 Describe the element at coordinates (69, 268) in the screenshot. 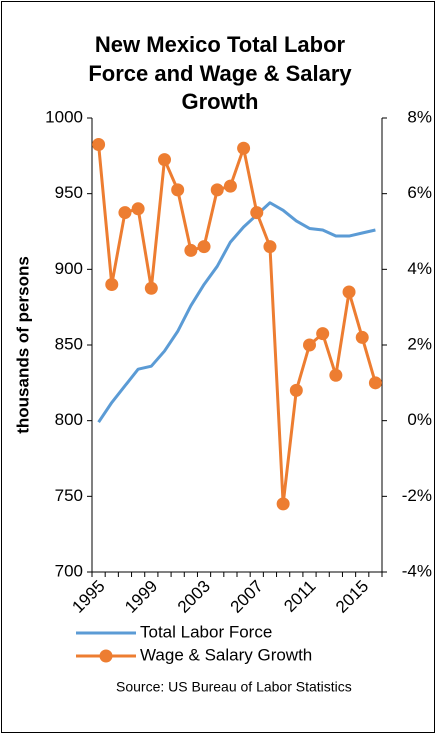

I see `y-tick-label: 900` at that location.